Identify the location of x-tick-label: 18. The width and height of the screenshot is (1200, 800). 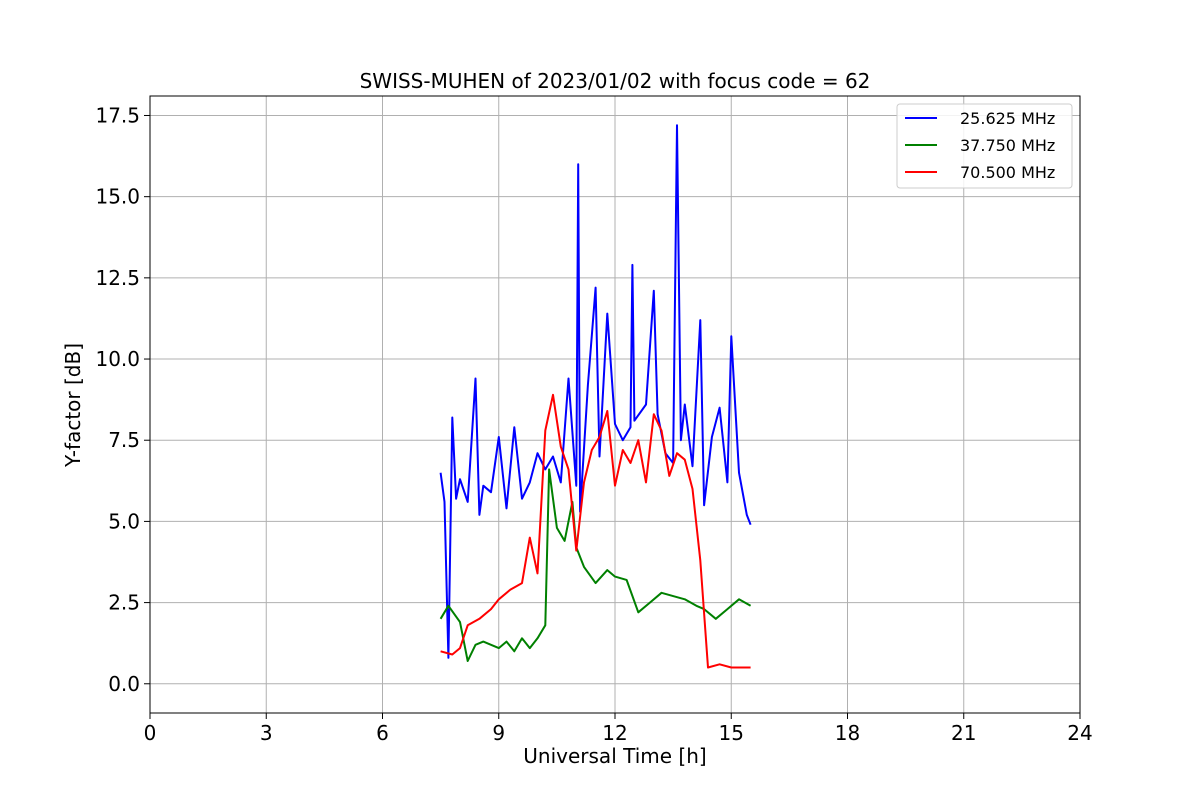
(847, 733).